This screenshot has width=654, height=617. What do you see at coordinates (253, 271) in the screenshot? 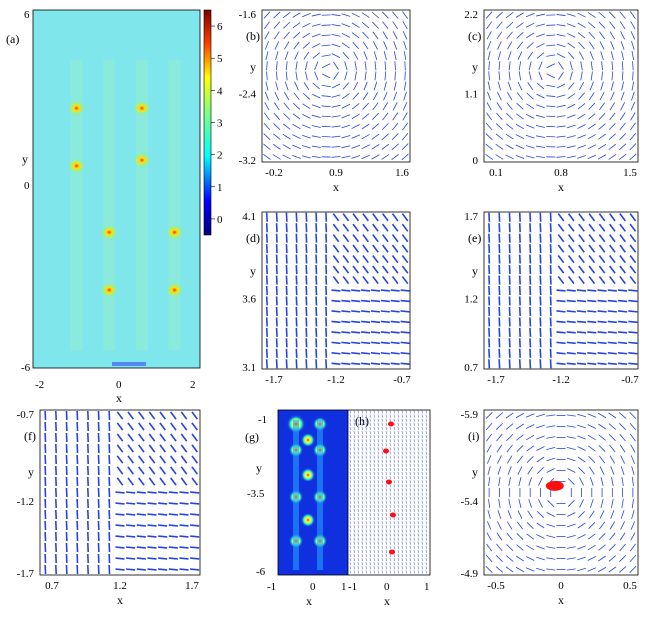
I see `panel-d-ylabel: y` at bounding box center [253, 271].